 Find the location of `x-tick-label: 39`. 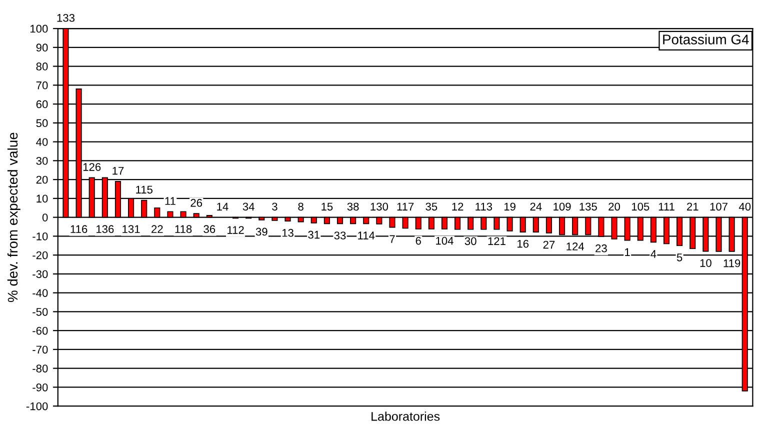

x-tick-label: 39 is located at coordinates (262, 232).